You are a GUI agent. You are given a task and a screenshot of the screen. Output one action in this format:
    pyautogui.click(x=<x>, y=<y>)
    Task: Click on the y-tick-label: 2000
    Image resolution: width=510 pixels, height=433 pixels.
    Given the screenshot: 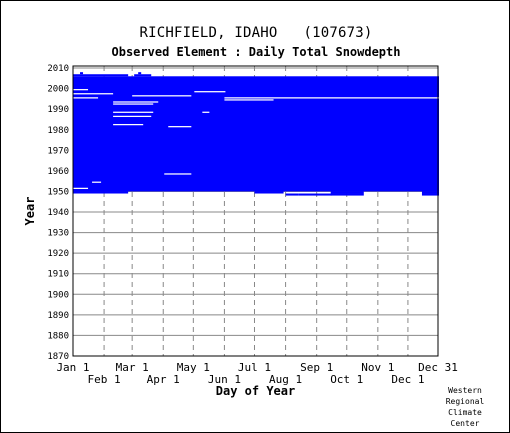 What is the action you would take?
    pyautogui.click(x=58, y=90)
    